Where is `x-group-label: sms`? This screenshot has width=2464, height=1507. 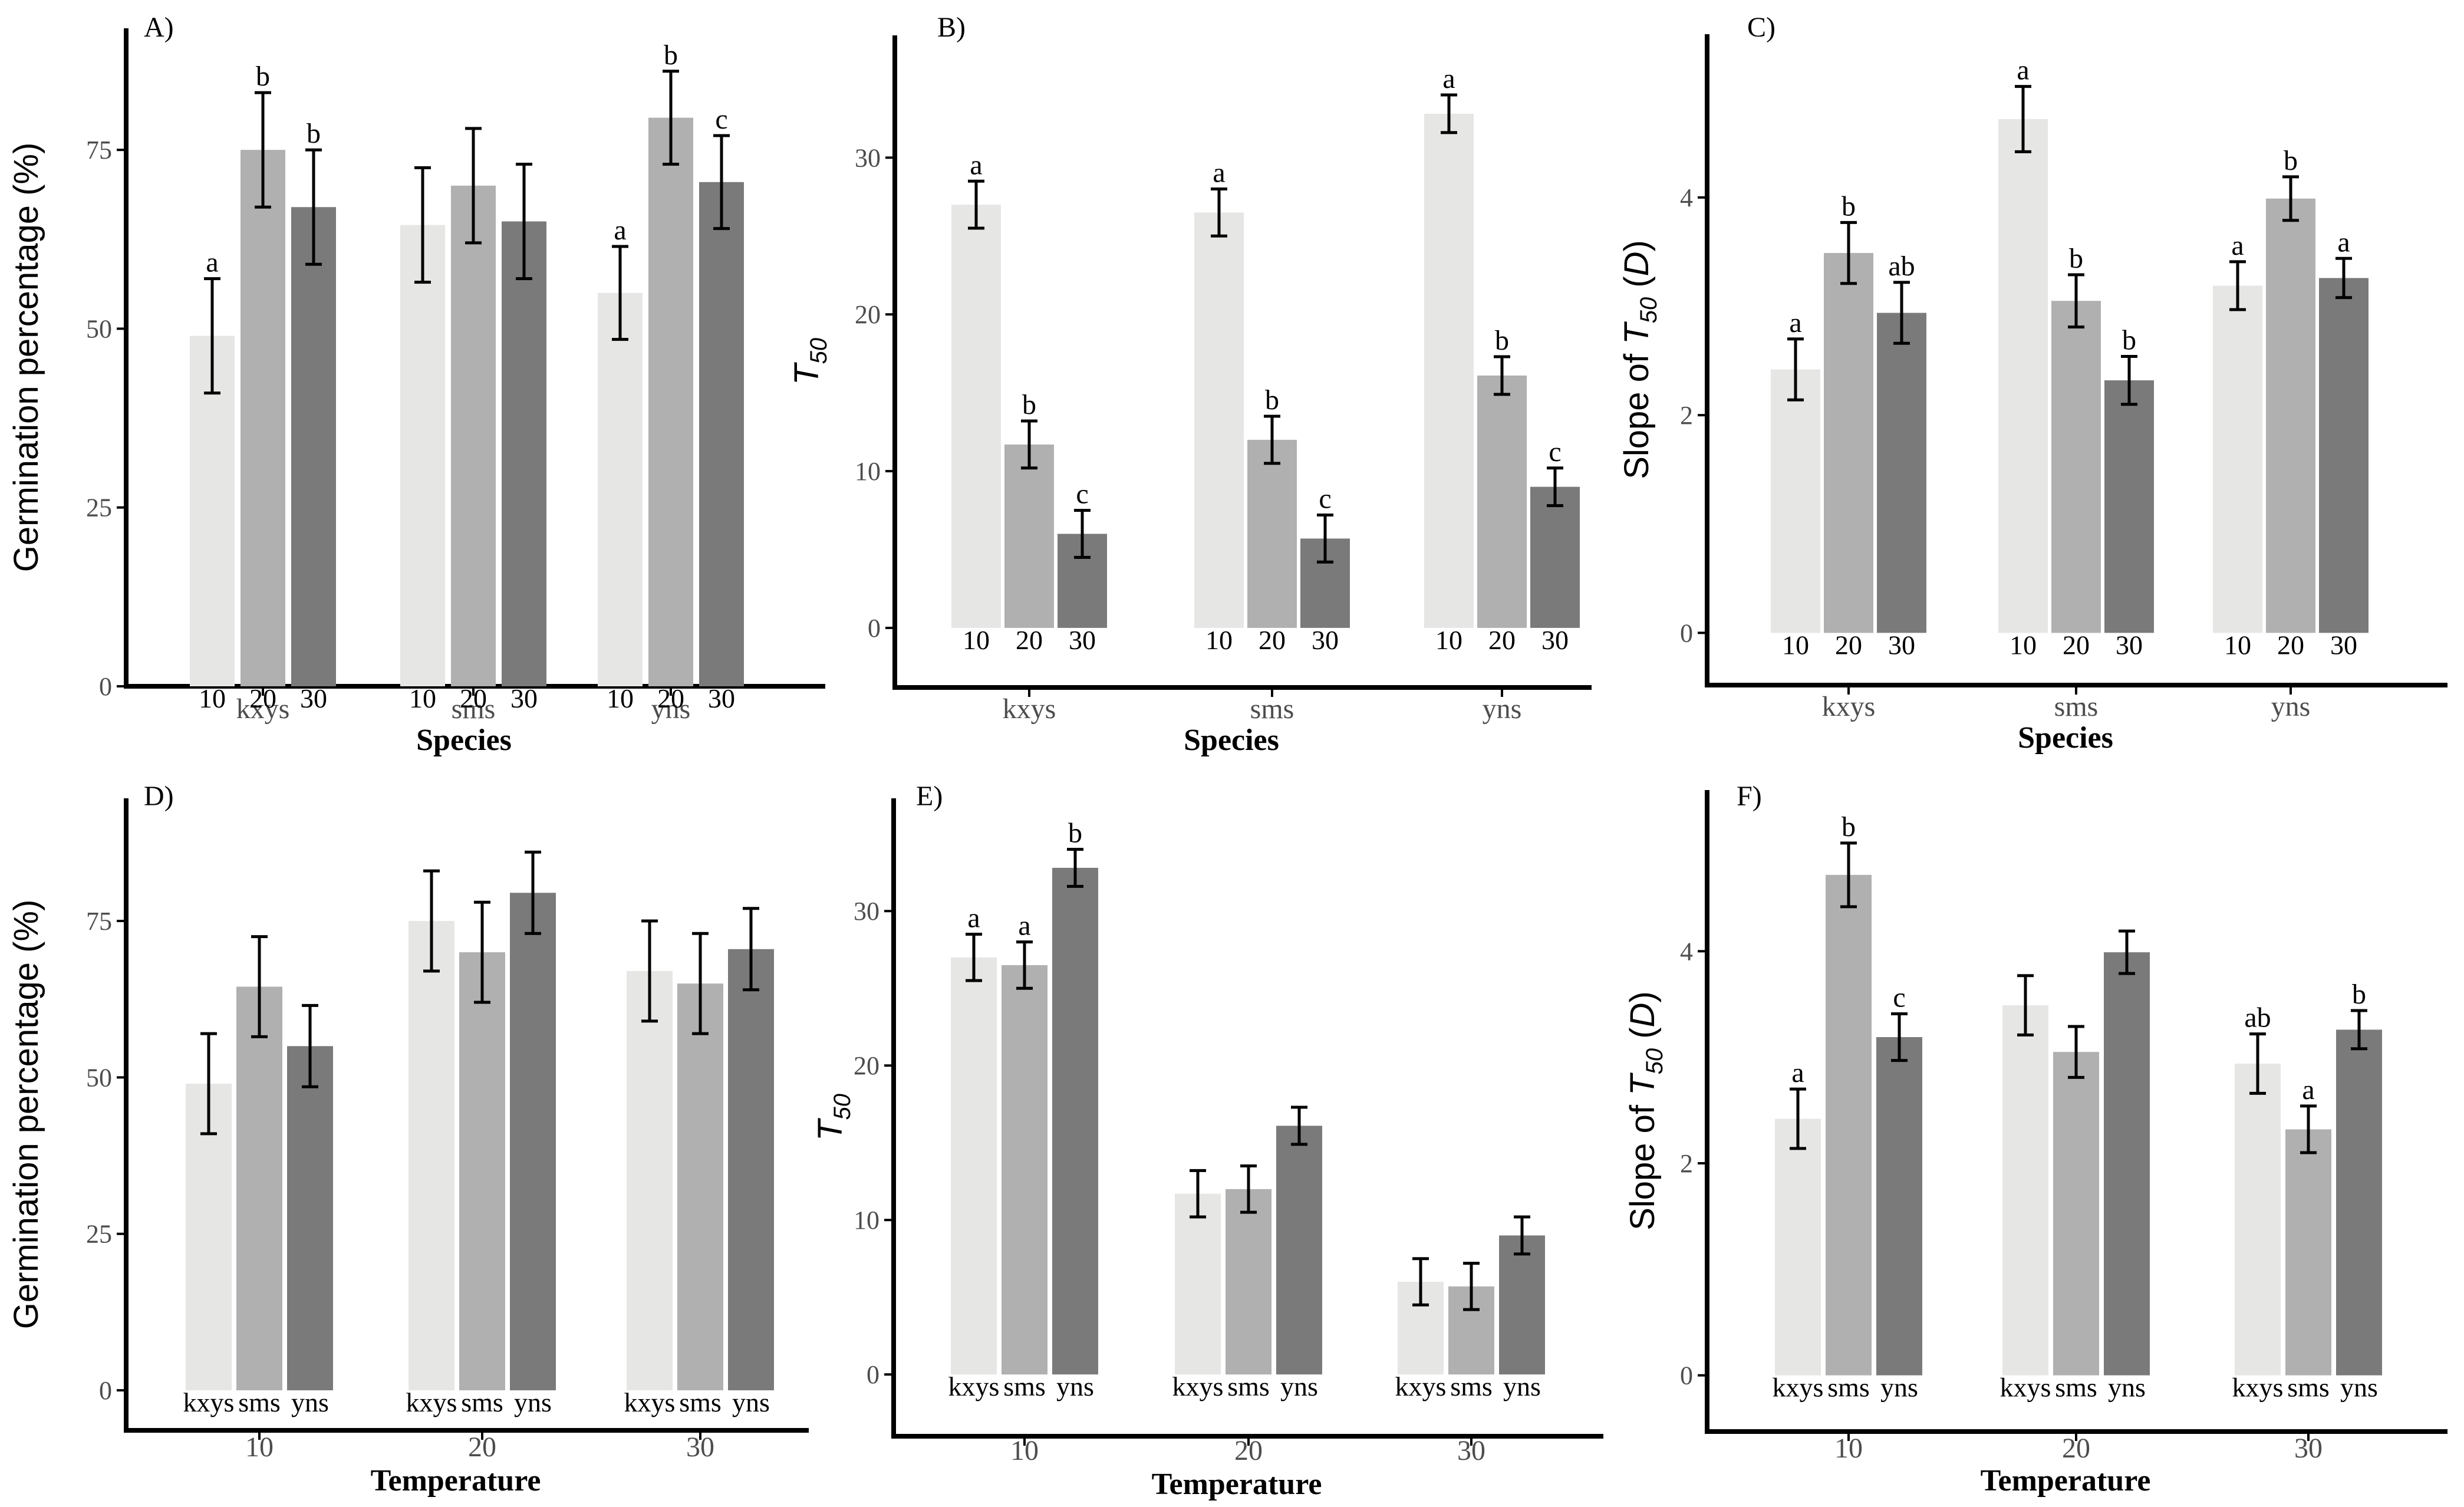 x-group-label: sms is located at coordinates (474, 709).